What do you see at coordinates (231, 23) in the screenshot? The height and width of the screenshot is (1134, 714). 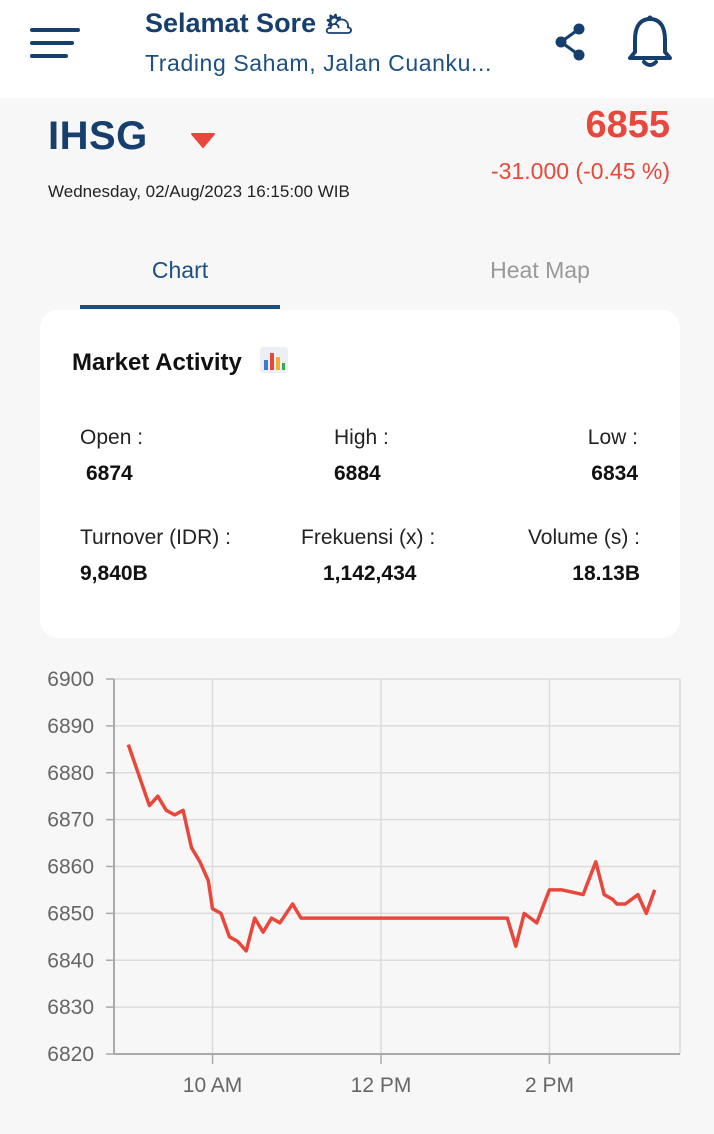 I see `greeting-label: Selamat Sore` at bounding box center [231, 23].